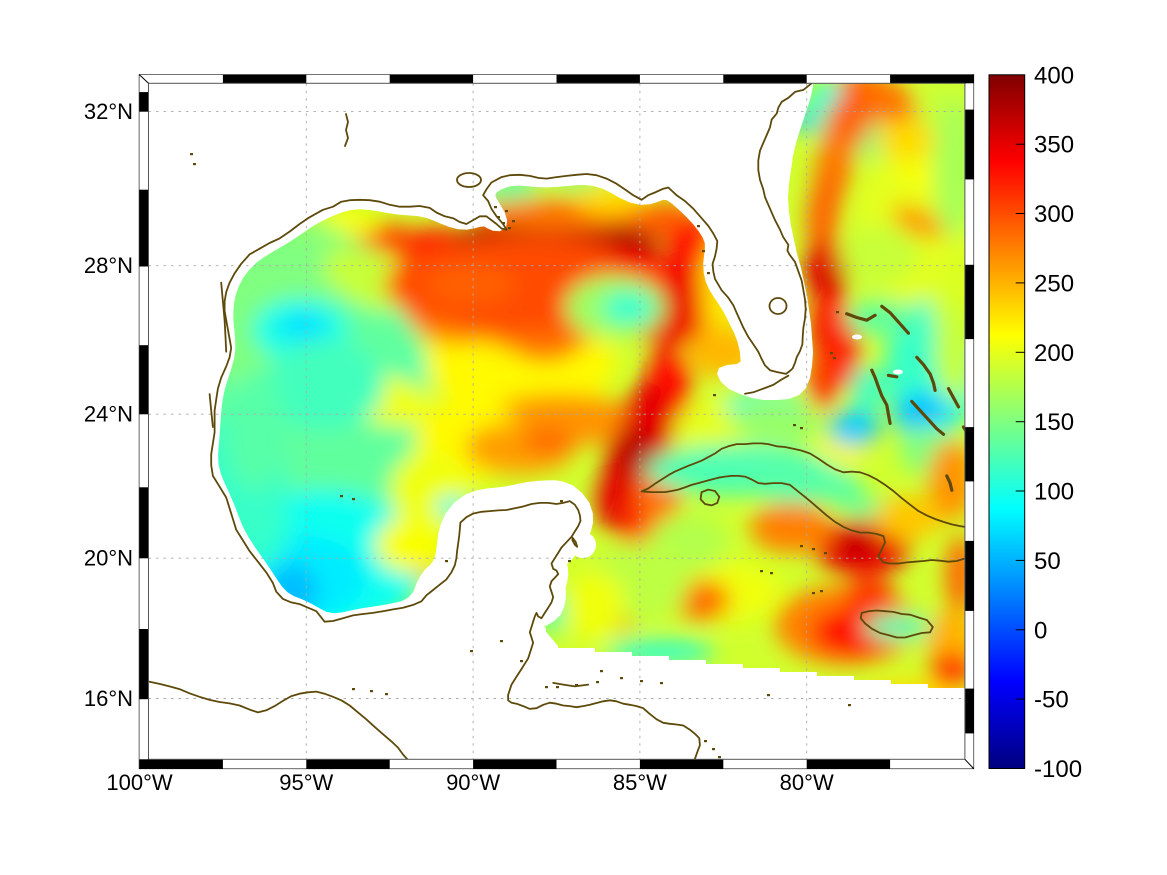  What do you see at coordinates (1054, 214) in the screenshot?
I see `svg-text: 300` at bounding box center [1054, 214].